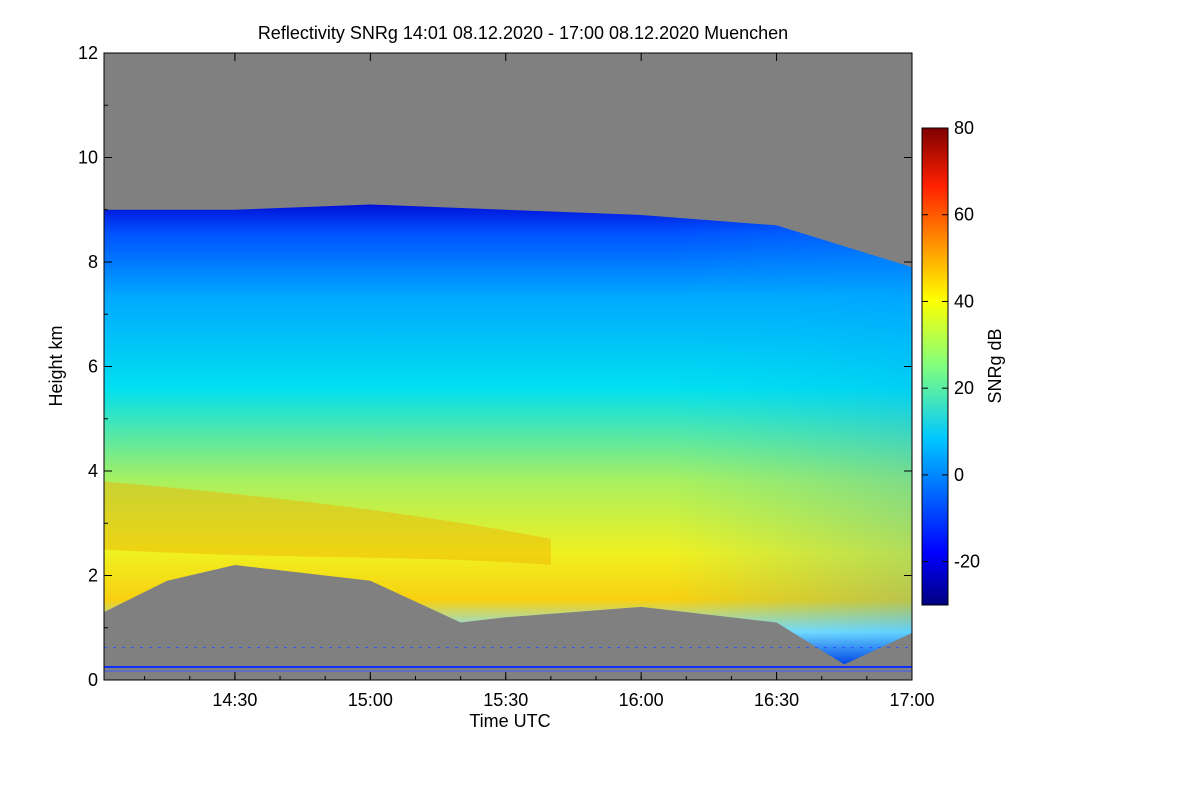 This screenshot has width=1200, height=805. I want to click on colorbar-tick-label: 40, so click(964, 301).